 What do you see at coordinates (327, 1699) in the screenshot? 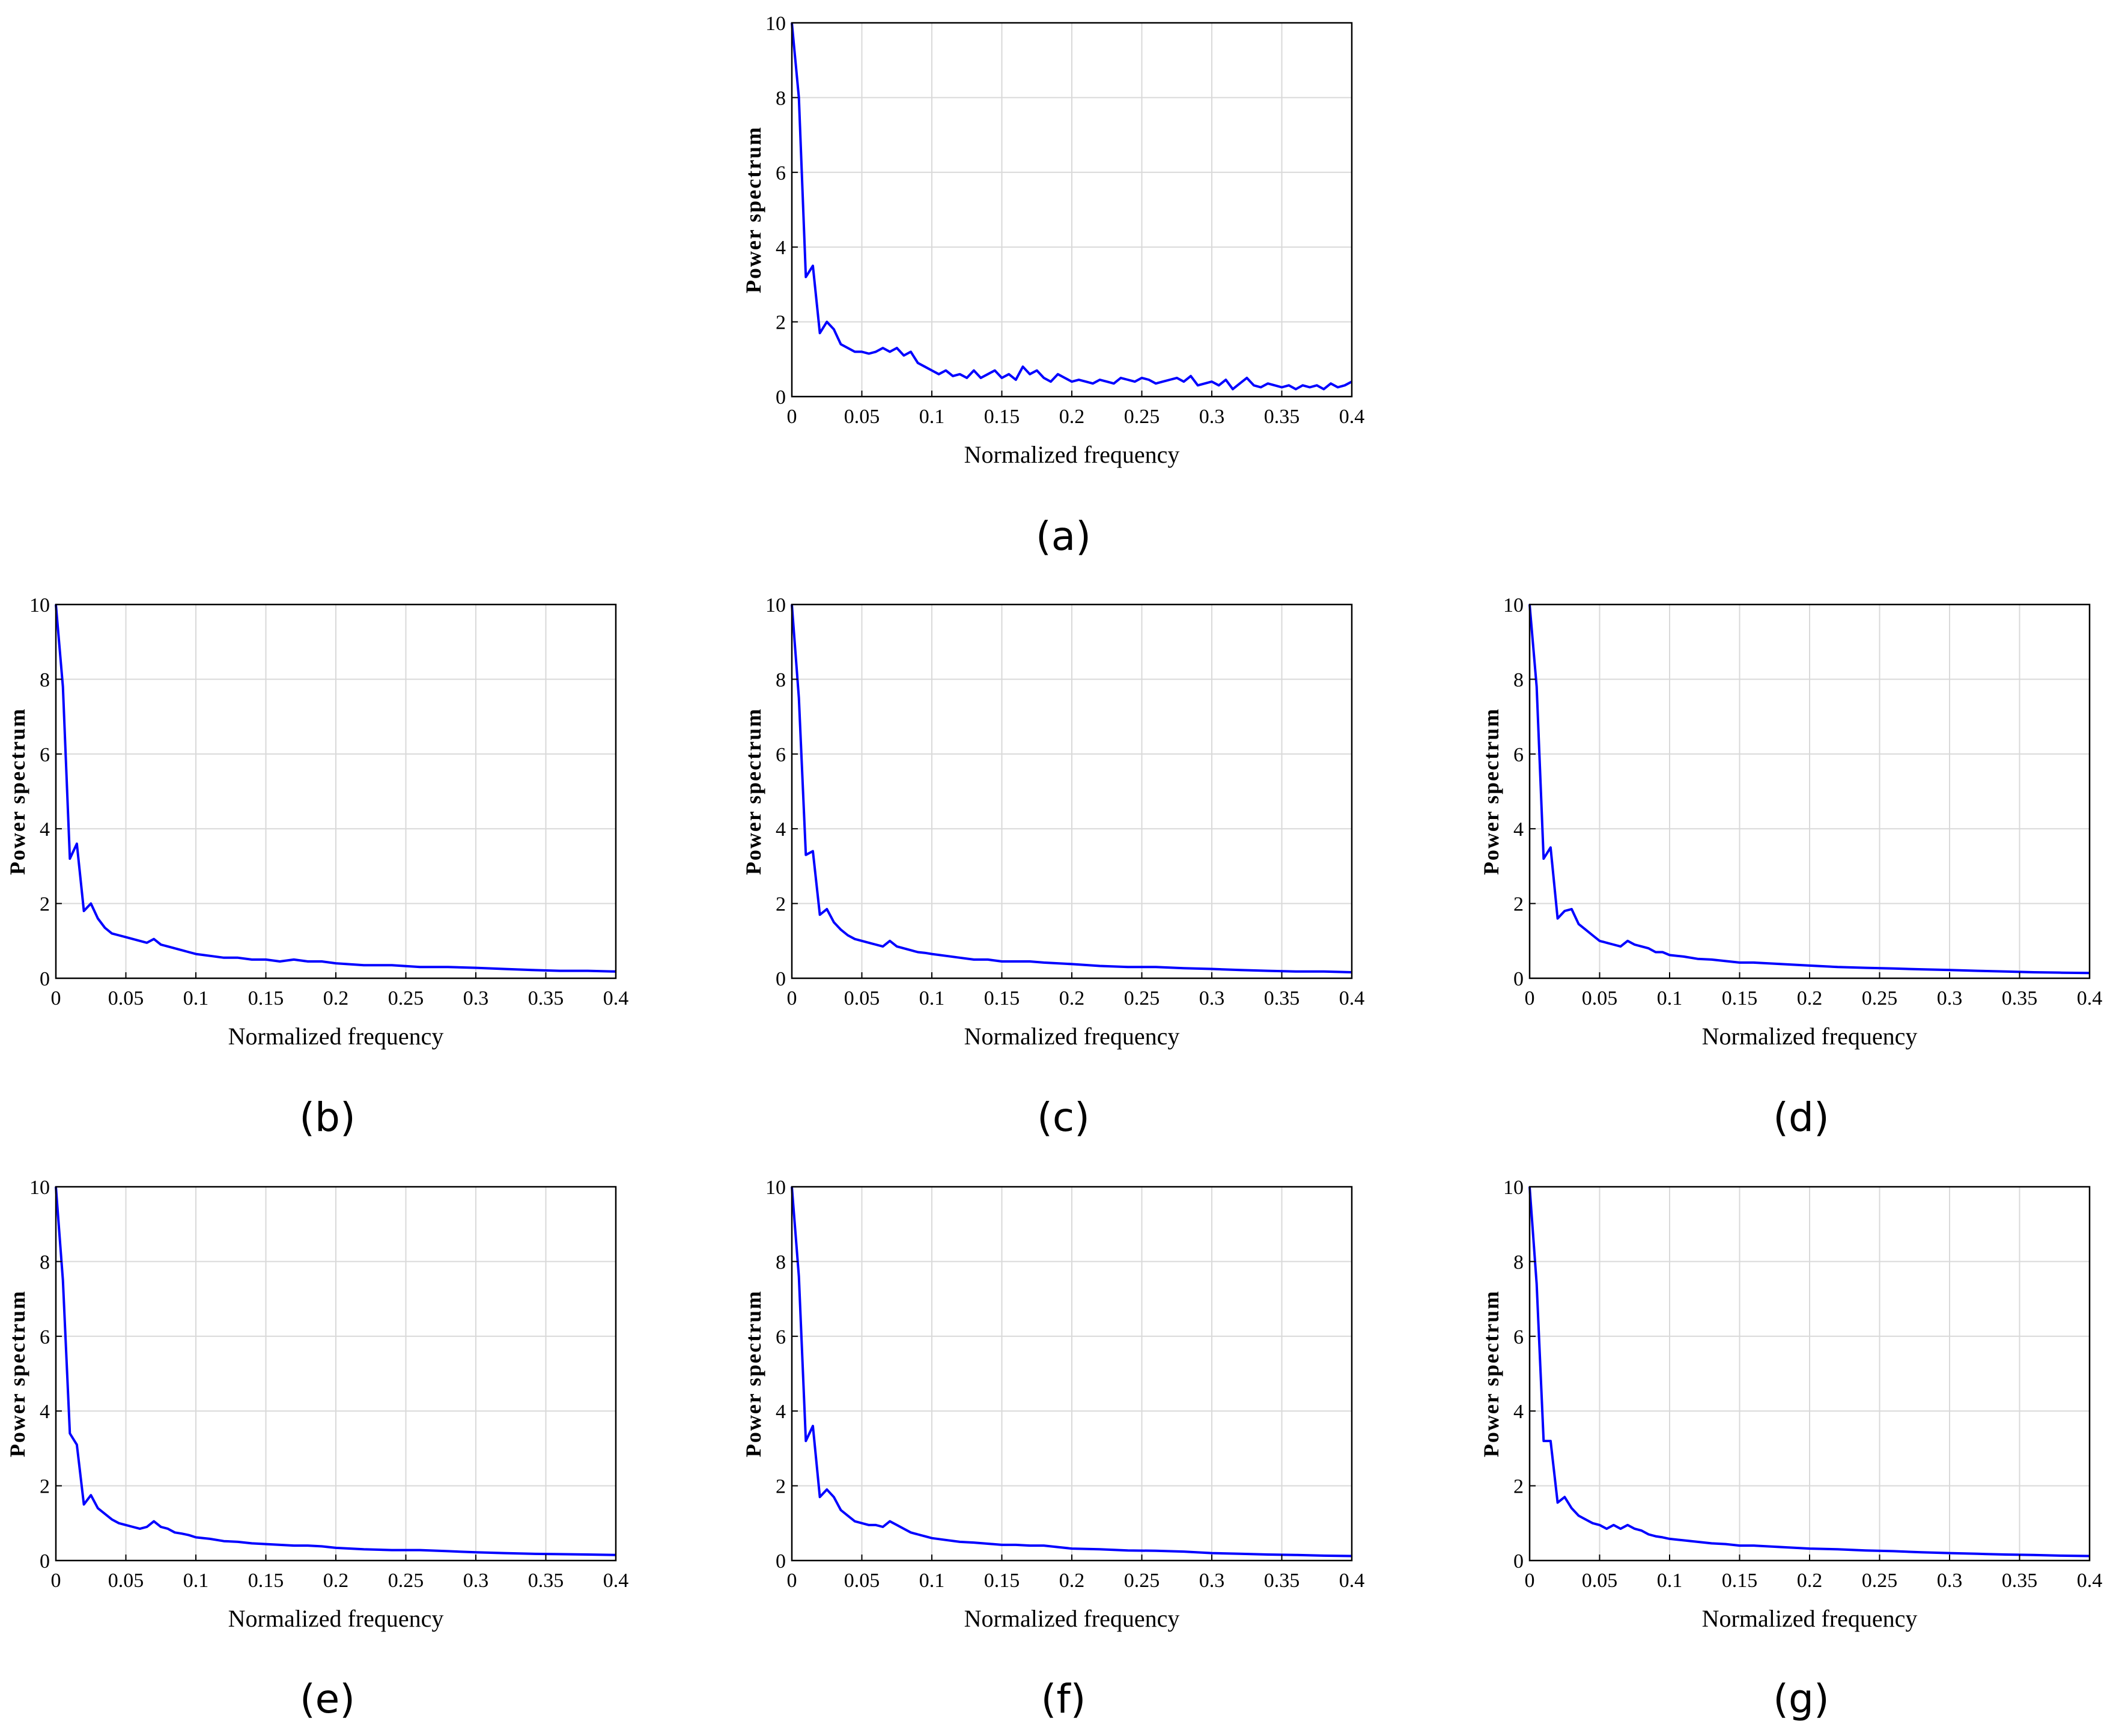
I see `panel-caption: (e)` at bounding box center [327, 1699].